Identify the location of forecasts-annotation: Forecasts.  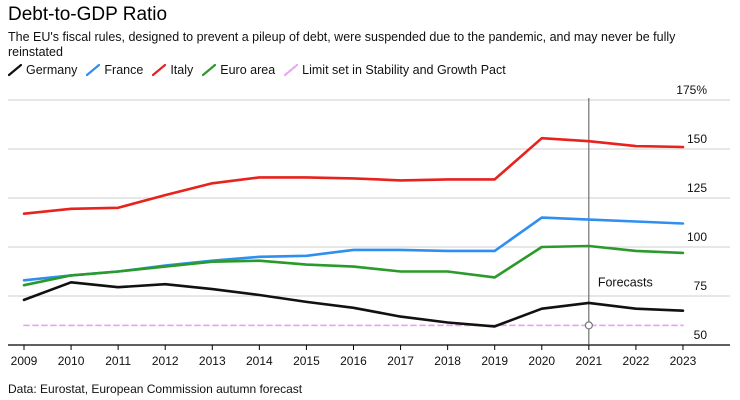
(625, 282).